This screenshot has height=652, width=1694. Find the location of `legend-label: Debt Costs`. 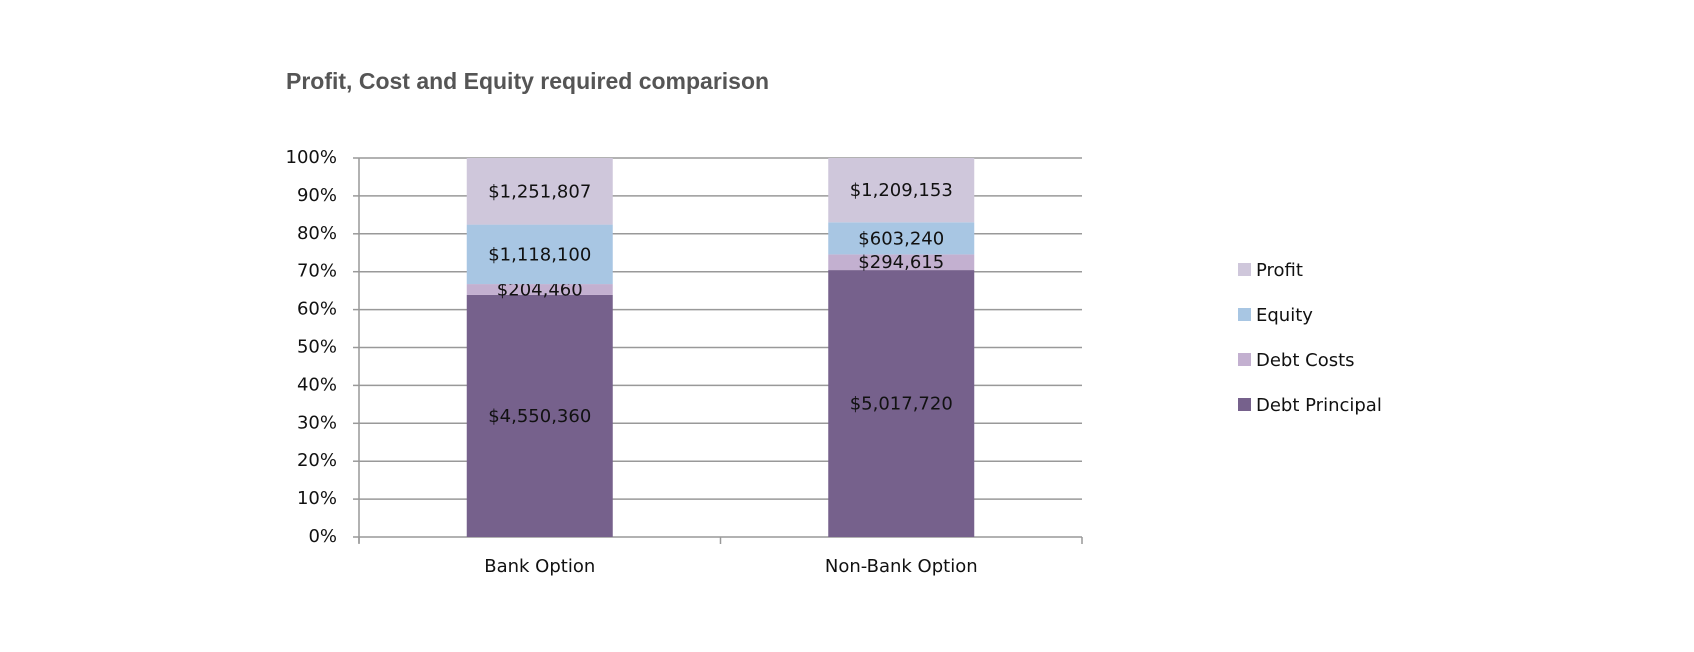

legend-label: Debt Costs is located at coordinates (1305, 360).